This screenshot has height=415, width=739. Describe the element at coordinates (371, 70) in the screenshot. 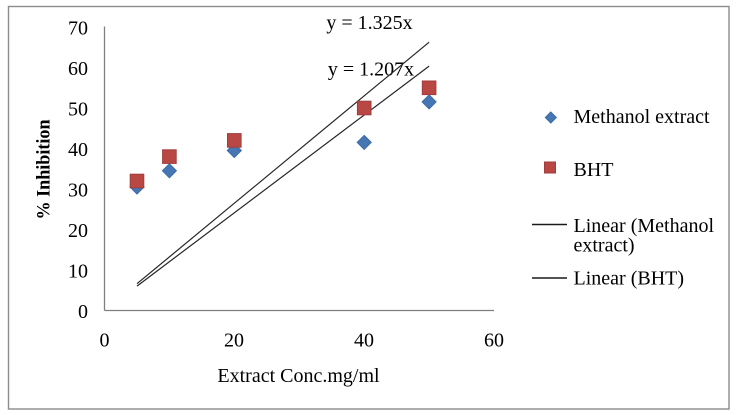

I see `svg-text: y = 1.207x` at that location.